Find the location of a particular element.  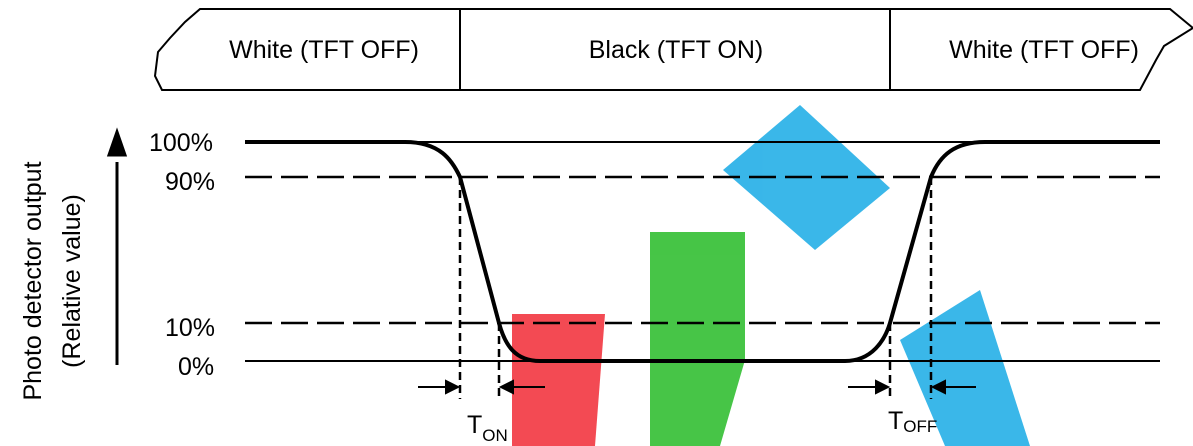

t-on-subscript: ON is located at coordinates (495, 435).